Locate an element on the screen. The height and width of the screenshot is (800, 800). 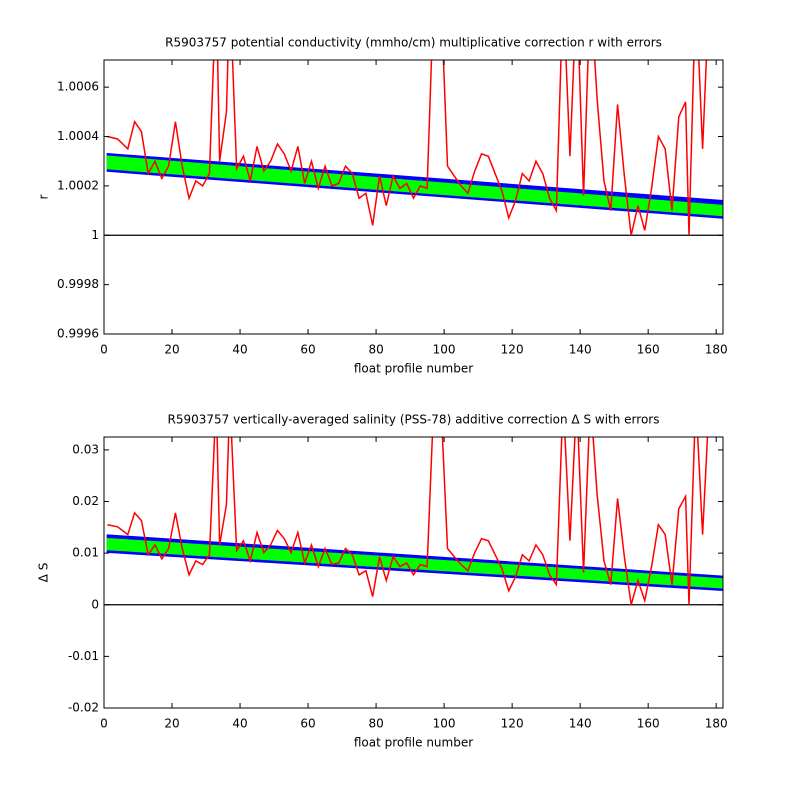
y-tick-label: 0.9996 is located at coordinates (78, 334).